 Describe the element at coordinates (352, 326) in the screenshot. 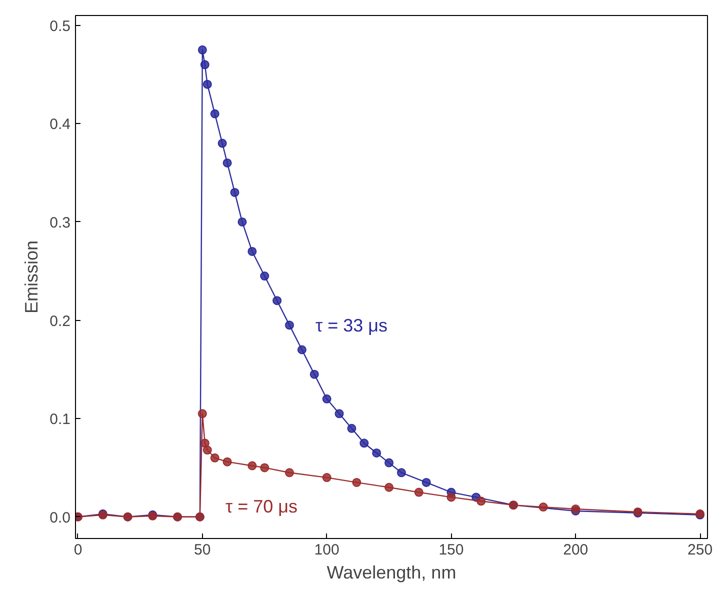

I see `annotation: τ = 33 μs` at that location.